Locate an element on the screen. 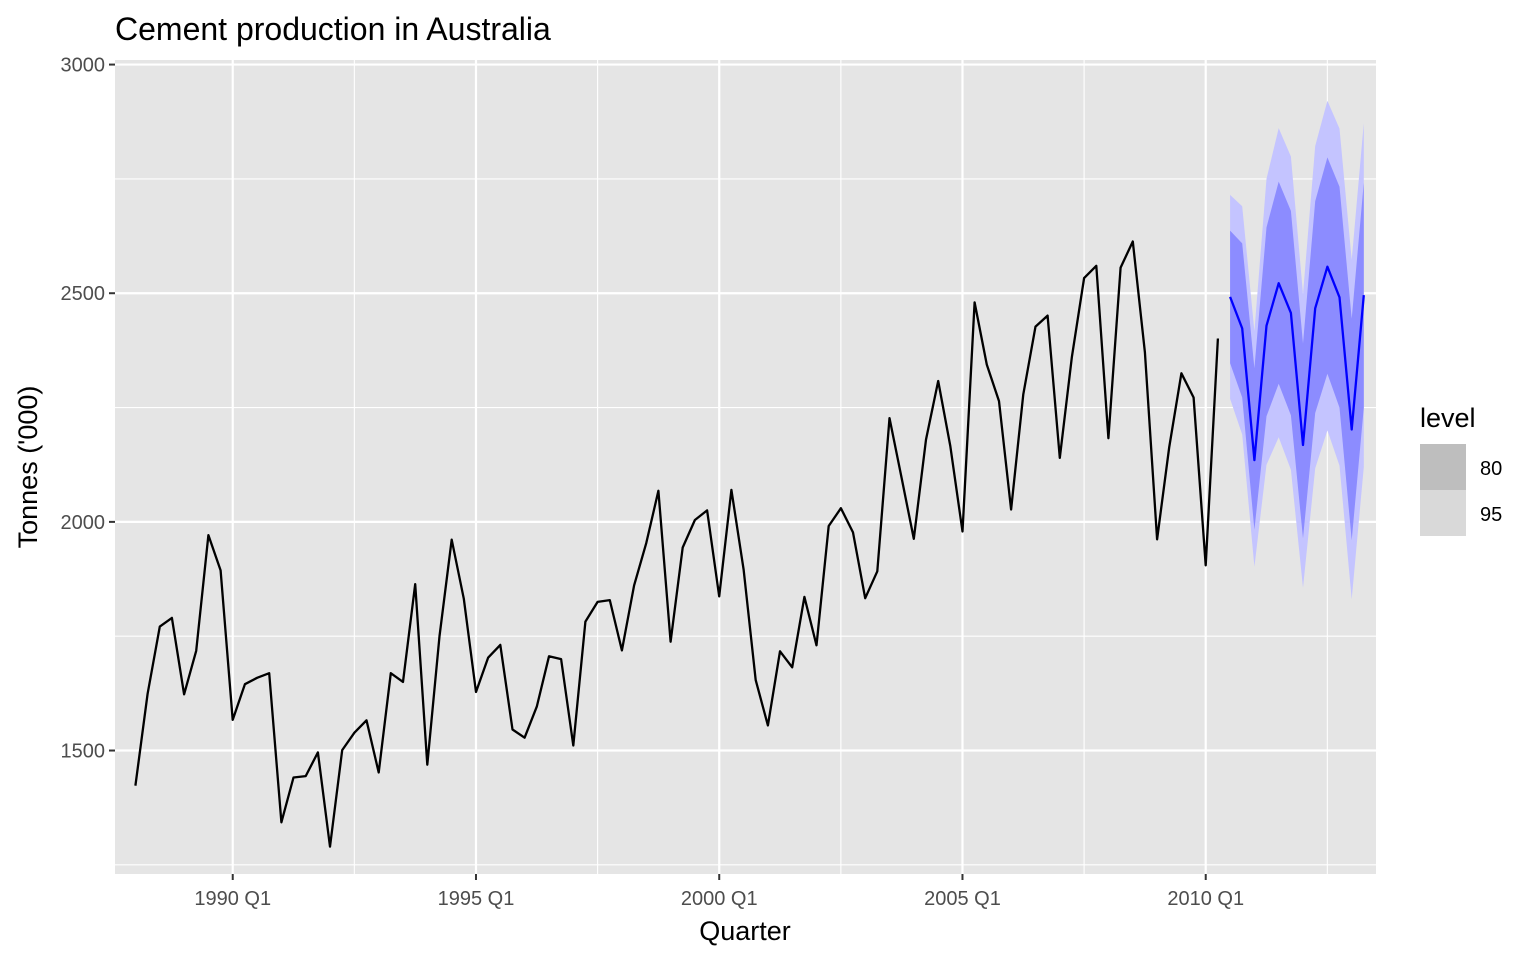 The width and height of the screenshot is (1536, 960). x-tick-label: 2005 Q1 is located at coordinates (962, 899).